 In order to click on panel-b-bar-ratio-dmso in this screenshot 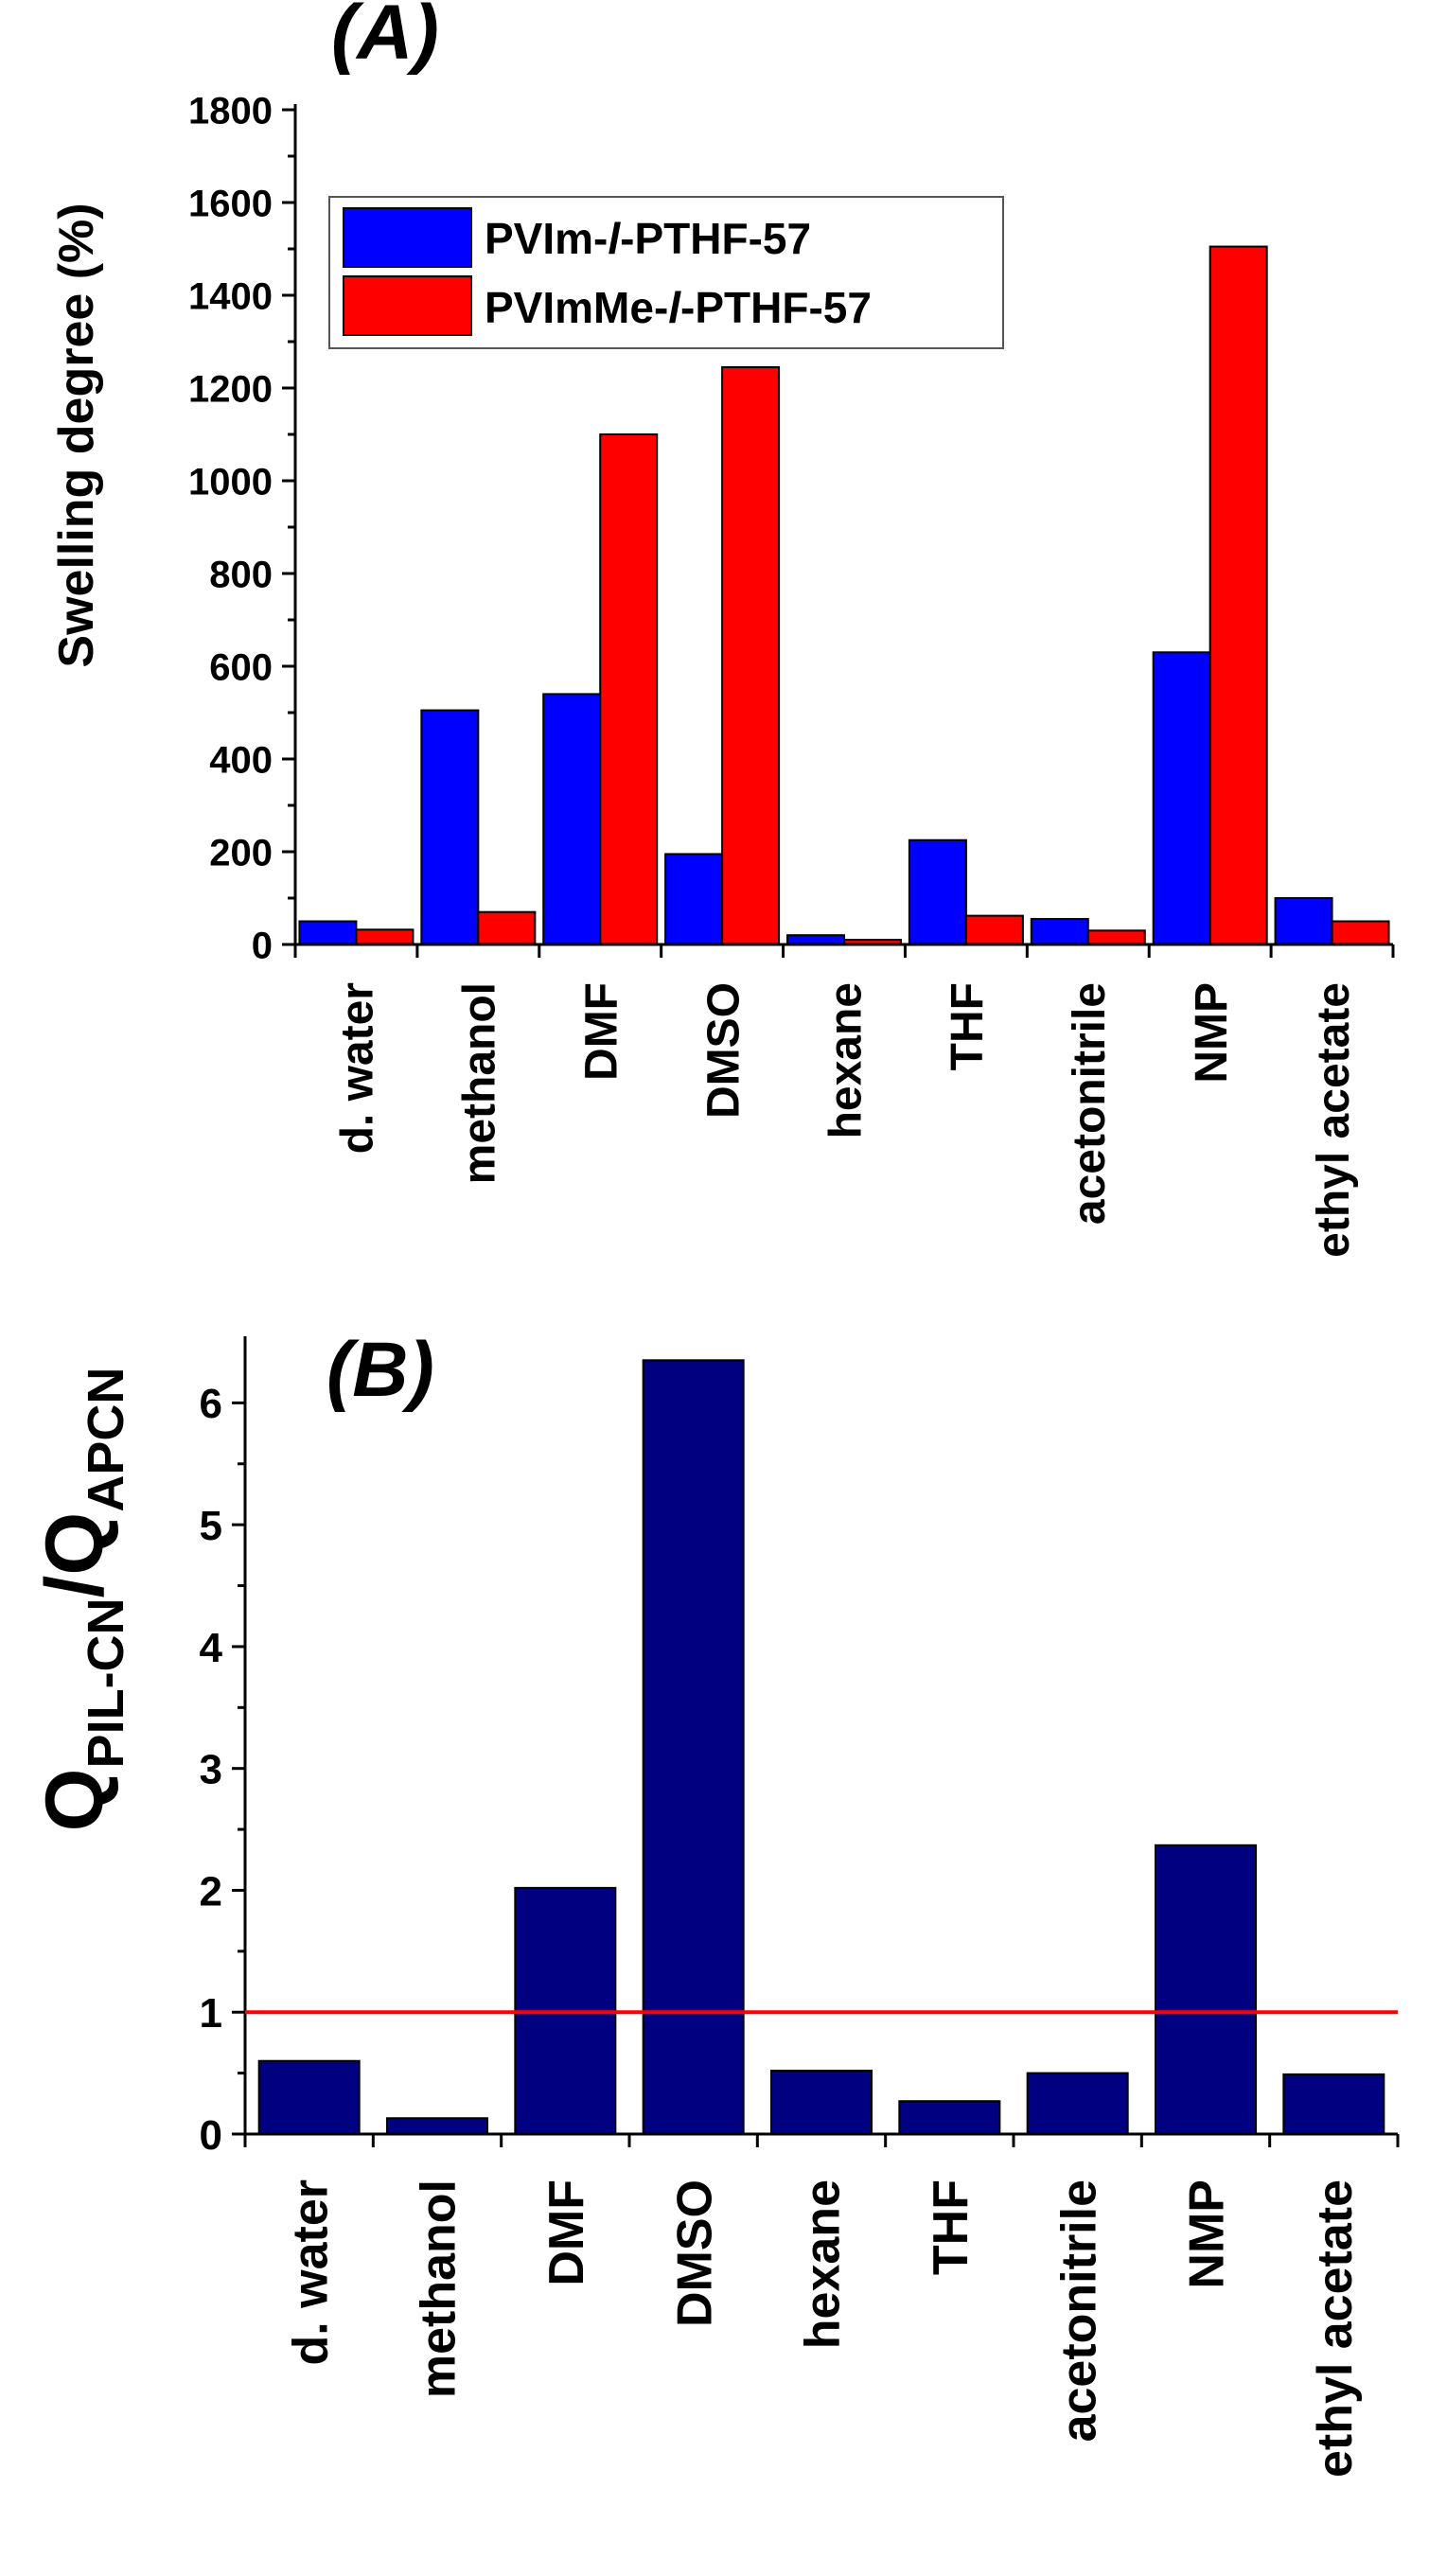, I will do `click(693, 1747)`.